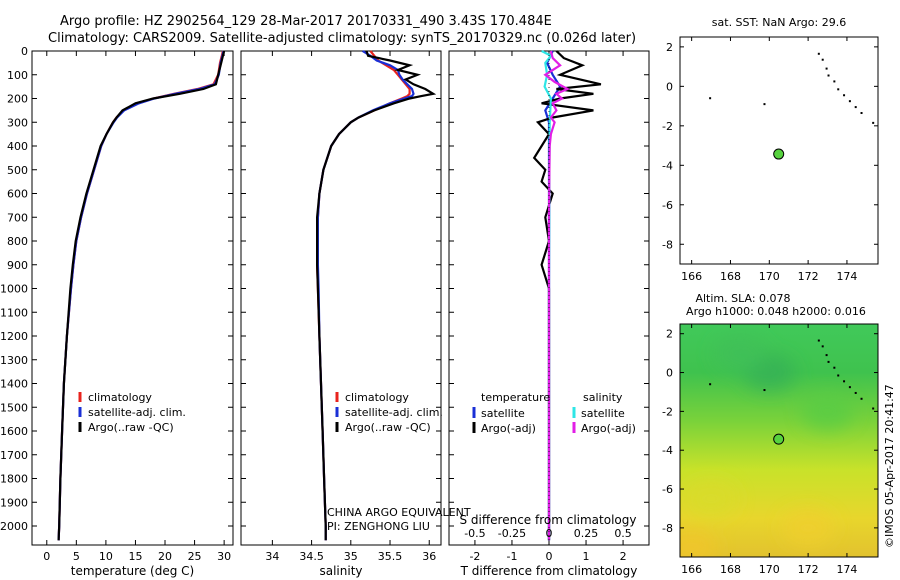 This screenshot has height=580, width=900. I want to click on salinity-xlabel: salinity, so click(340, 571).